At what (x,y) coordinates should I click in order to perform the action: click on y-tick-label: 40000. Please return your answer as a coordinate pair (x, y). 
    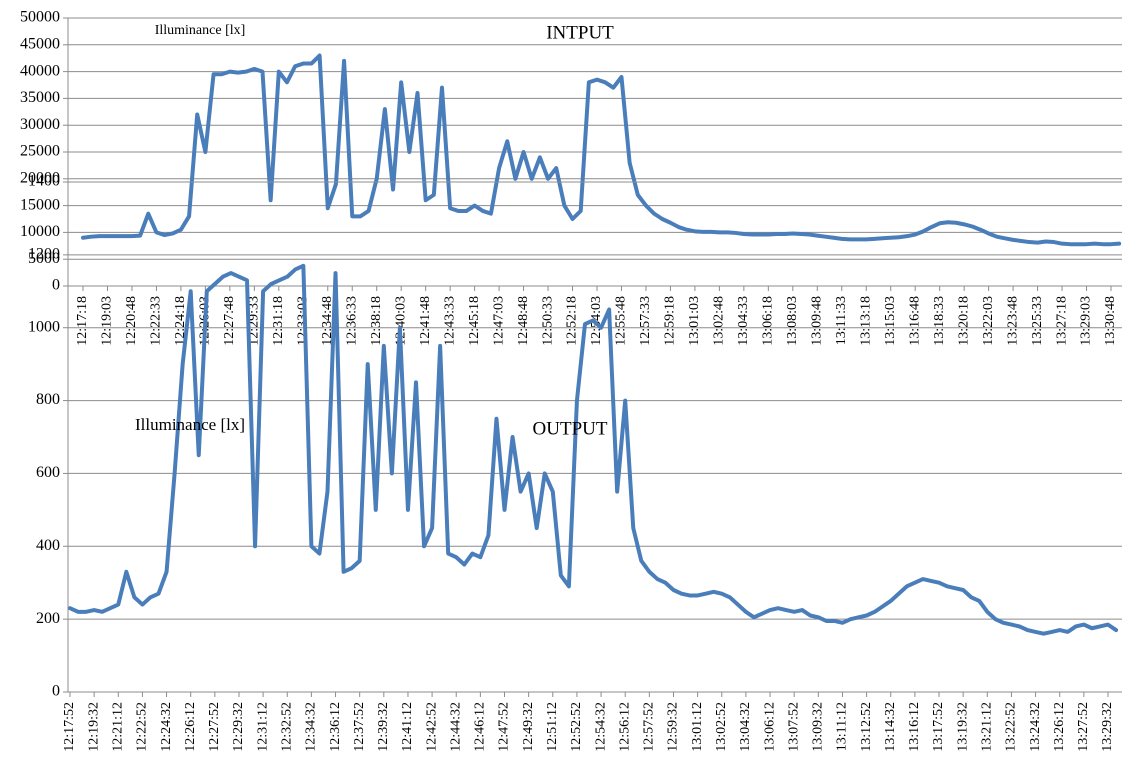
    Looking at the image, I should click on (40, 70).